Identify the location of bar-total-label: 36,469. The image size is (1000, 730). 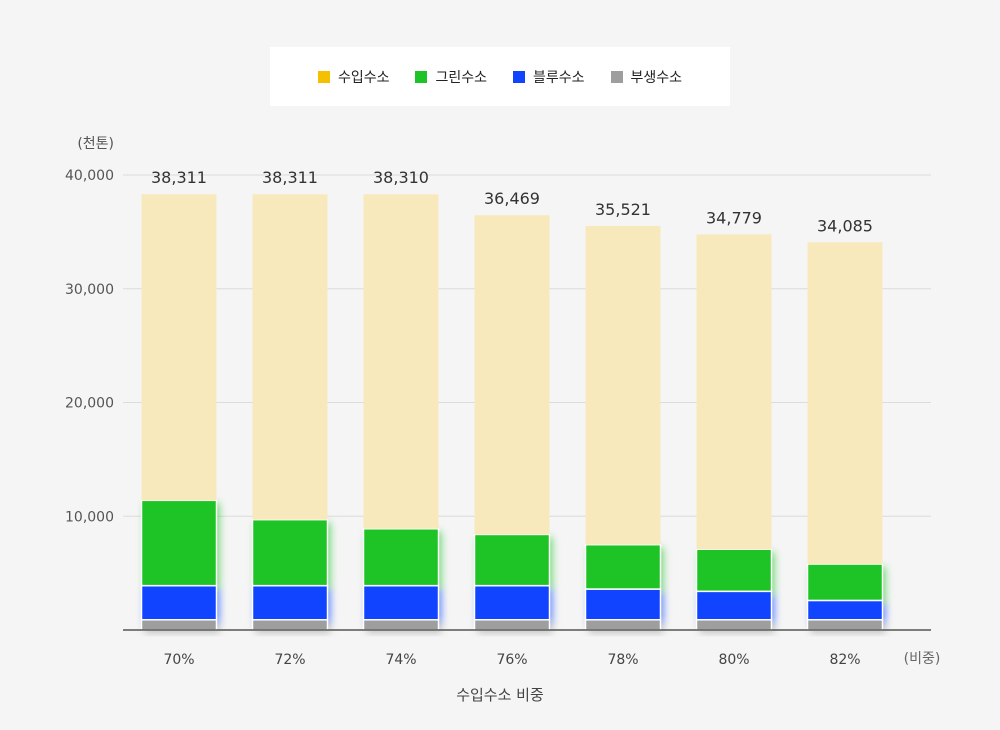
(512, 198).